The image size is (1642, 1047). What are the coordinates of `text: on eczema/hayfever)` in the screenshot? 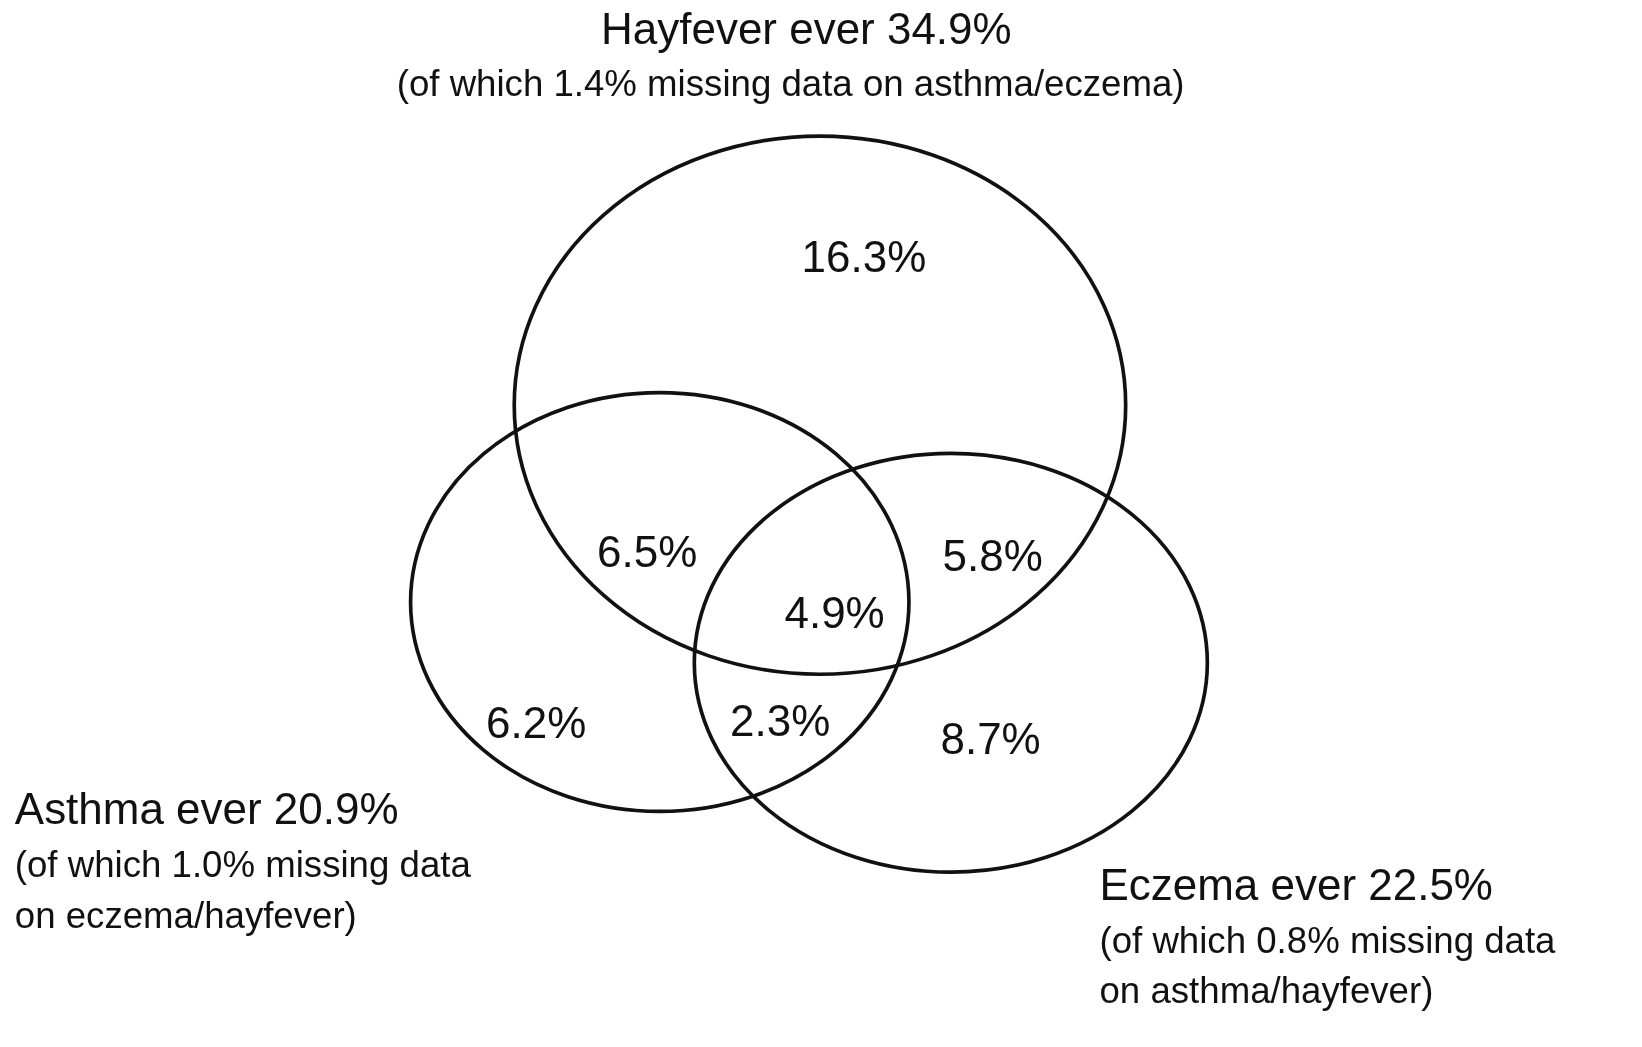 It's located at (185, 915).